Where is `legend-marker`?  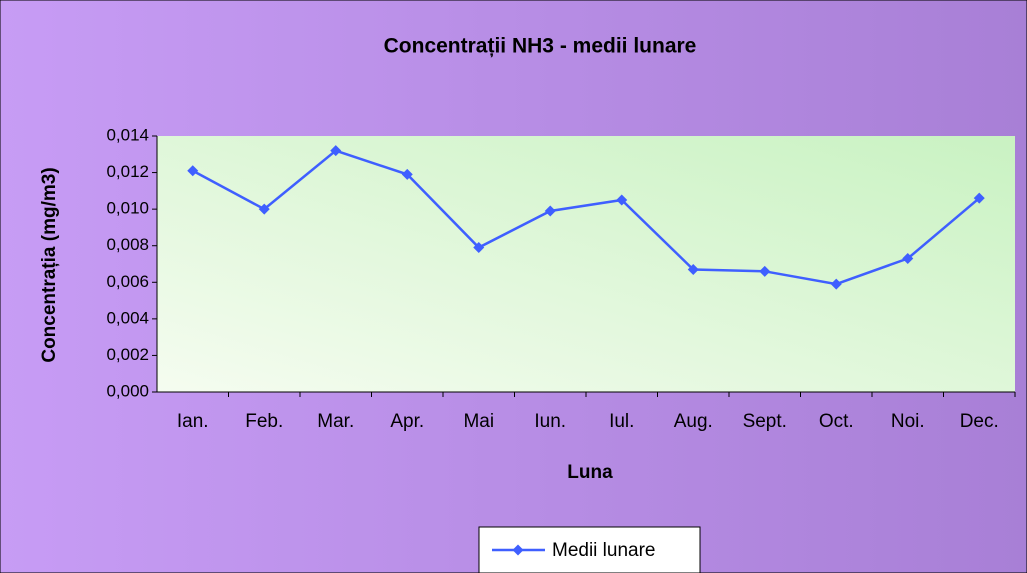
legend-marker is located at coordinates (518, 550).